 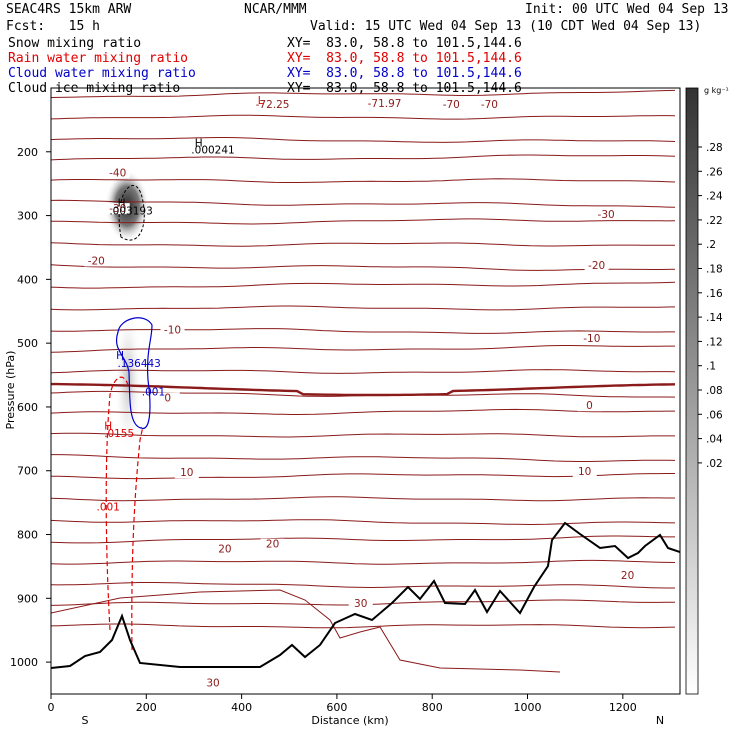 What do you see at coordinates (404, 43) in the screenshot?
I see `field-snow-xy: XY= 83.0, 58.8 to 101.5,144.6` at bounding box center [404, 43].